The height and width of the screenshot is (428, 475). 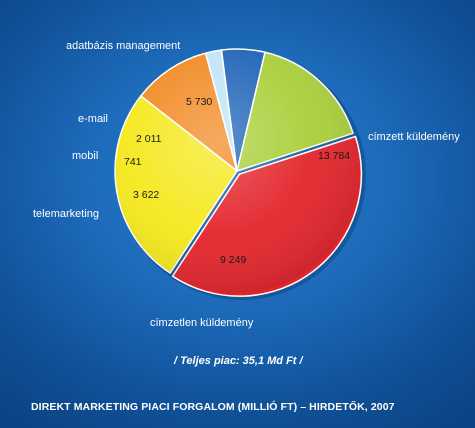 What do you see at coordinates (233, 260) in the screenshot?
I see `value-cimzetlen: 9 249` at bounding box center [233, 260].